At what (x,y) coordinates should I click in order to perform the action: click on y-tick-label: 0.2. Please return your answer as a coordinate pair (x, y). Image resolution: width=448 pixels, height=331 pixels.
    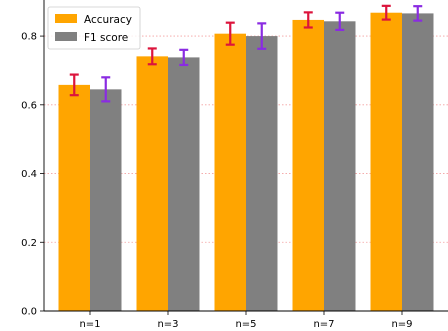
    Looking at the image, I should click on (29, 243).